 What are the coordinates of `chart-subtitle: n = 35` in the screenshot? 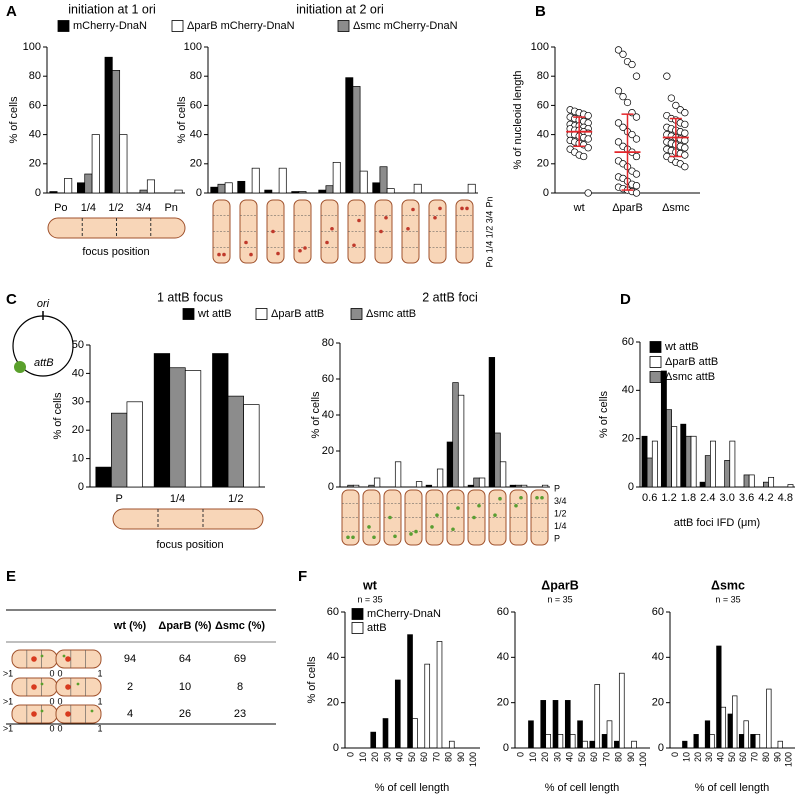 It's located at (369, 599).